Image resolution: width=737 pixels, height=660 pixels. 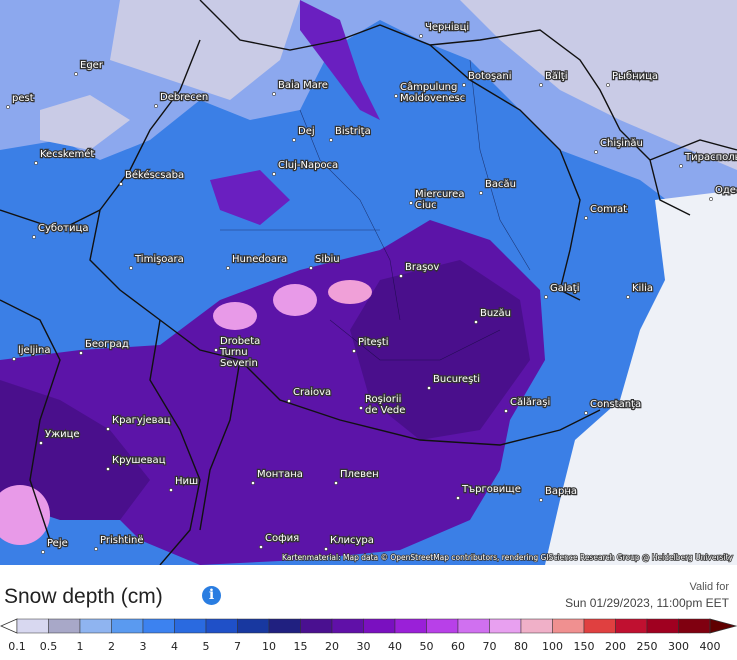 I want to click on scale-label: 200, so click(x=615, y=646).